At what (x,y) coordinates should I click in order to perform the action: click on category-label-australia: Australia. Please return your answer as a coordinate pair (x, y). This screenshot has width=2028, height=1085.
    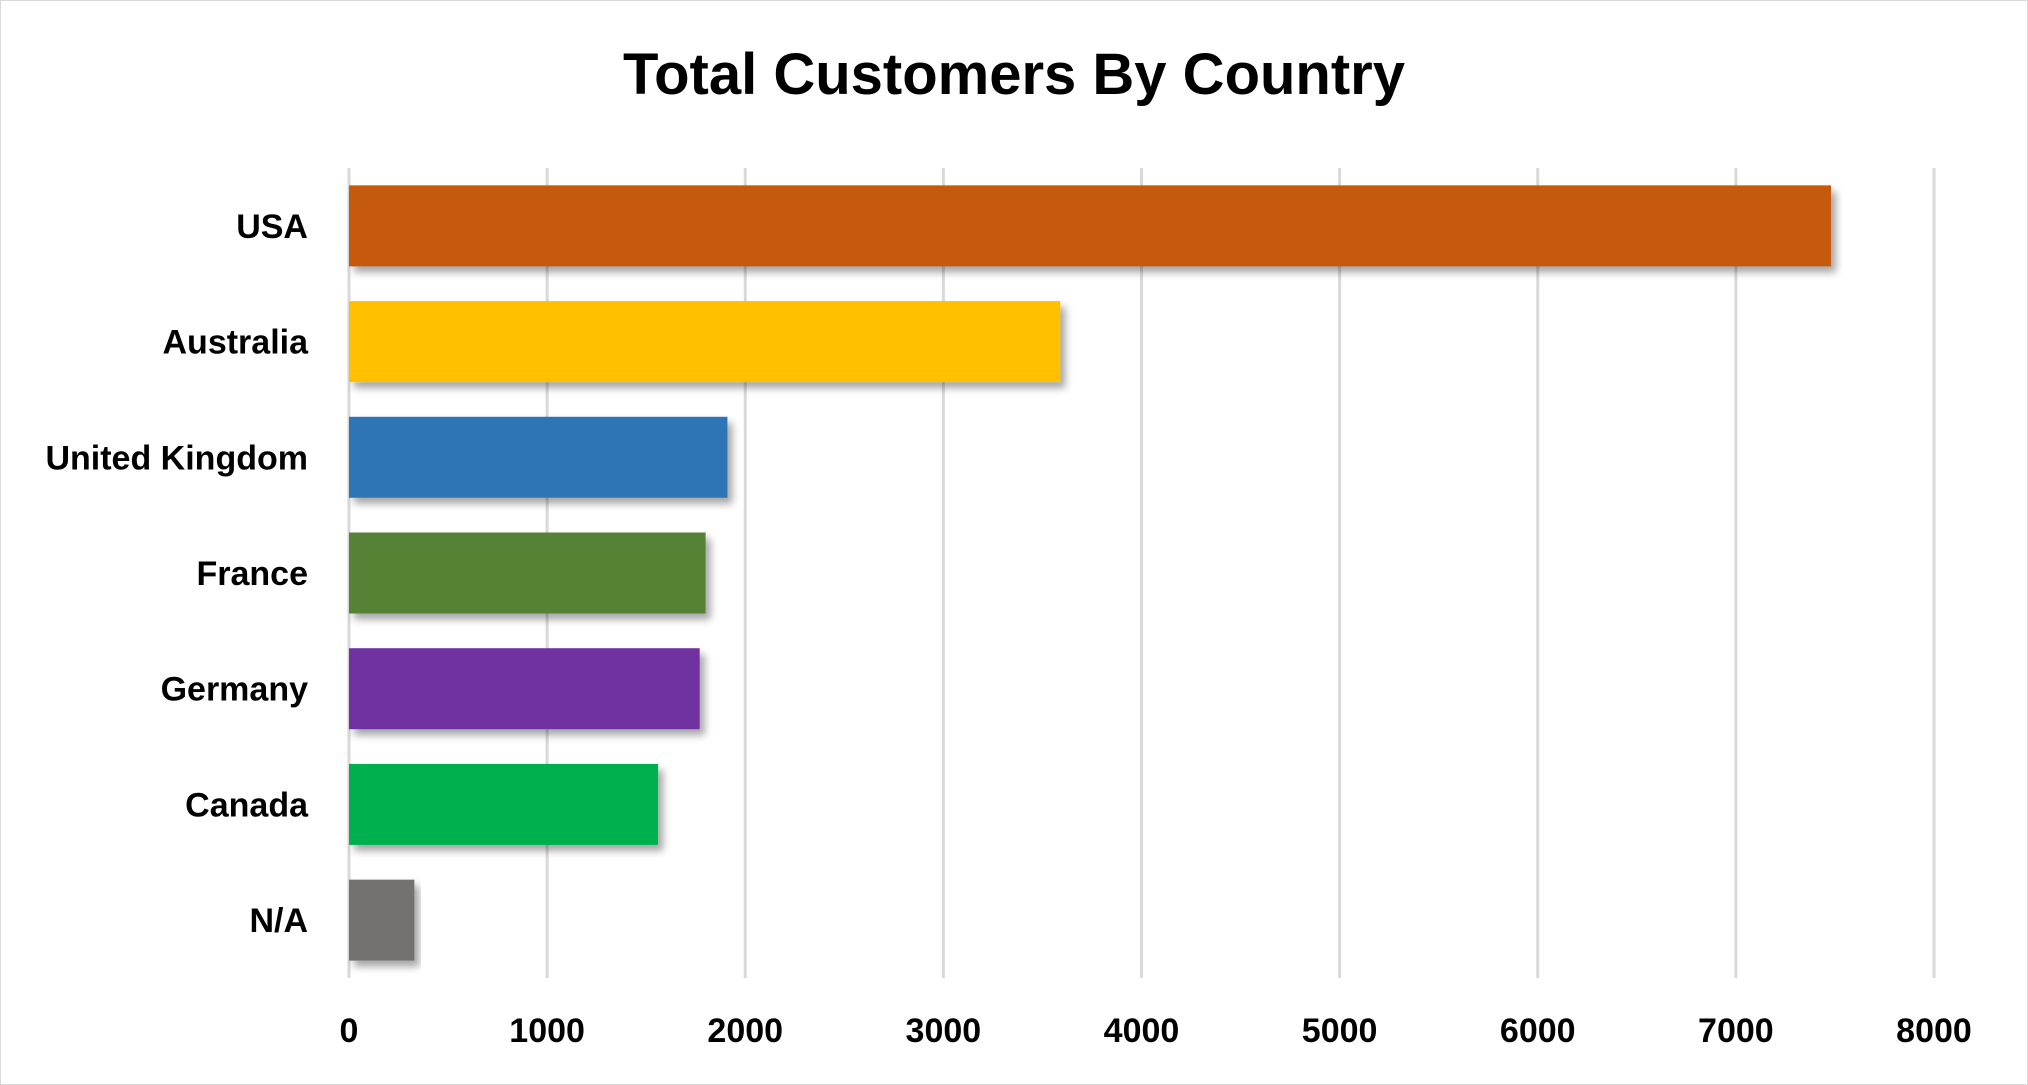
    Looking at the image, I should click on (236, 343).